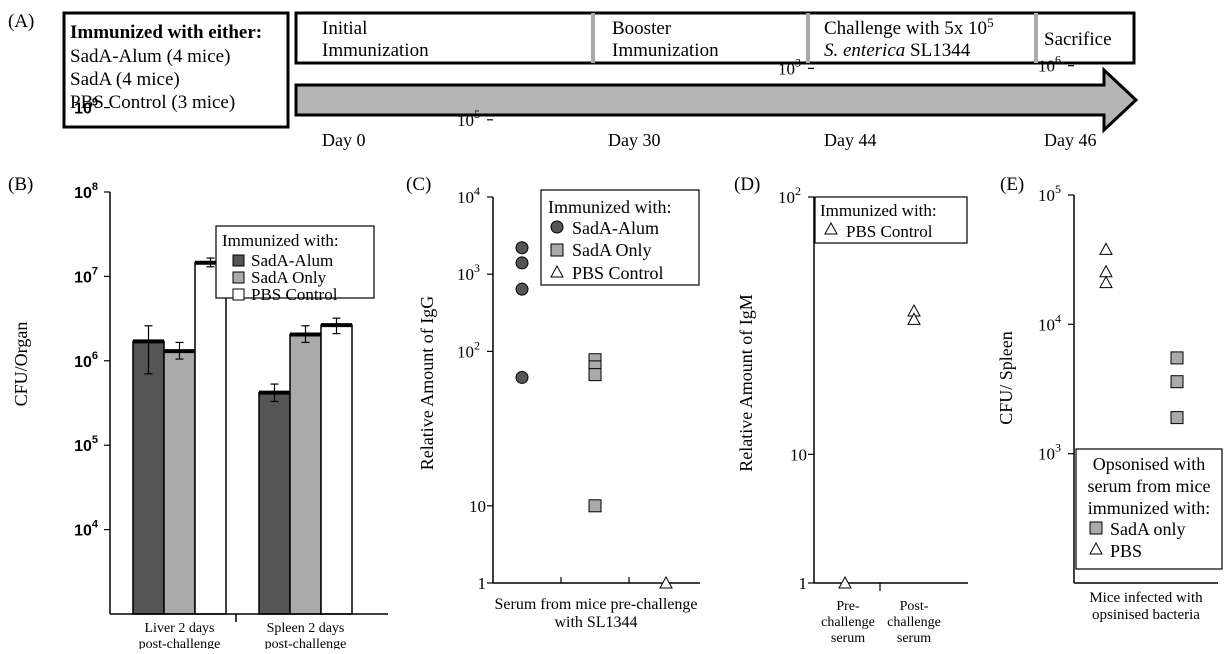  Describe the element at coordinates (306, 628) in the screenshot. I see `b-xlabel-1-0: Spleen 2 days` at that location.